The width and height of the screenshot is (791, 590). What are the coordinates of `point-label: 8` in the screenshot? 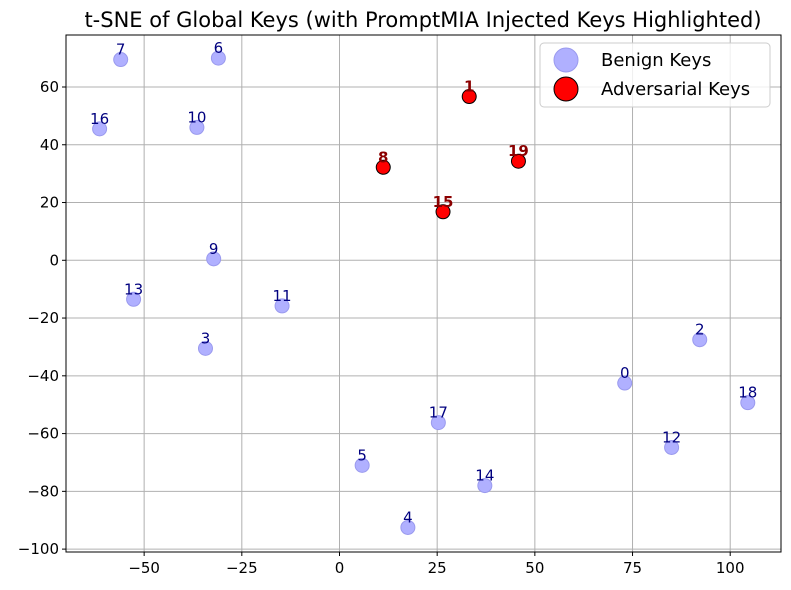 It's located at (383, 157).